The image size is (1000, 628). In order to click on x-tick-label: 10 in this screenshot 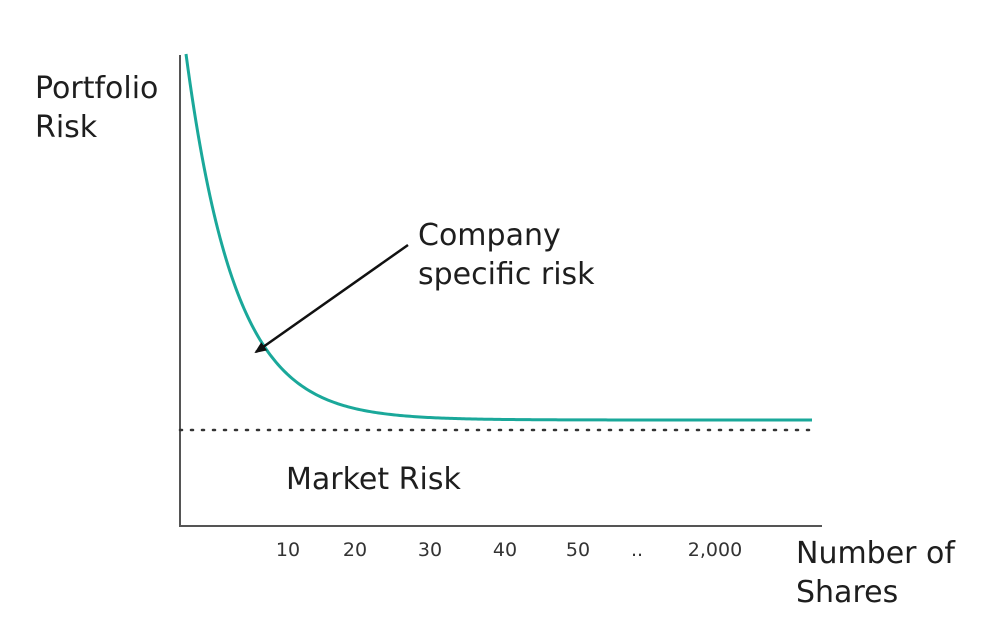, I will do `click(288, 550)`.